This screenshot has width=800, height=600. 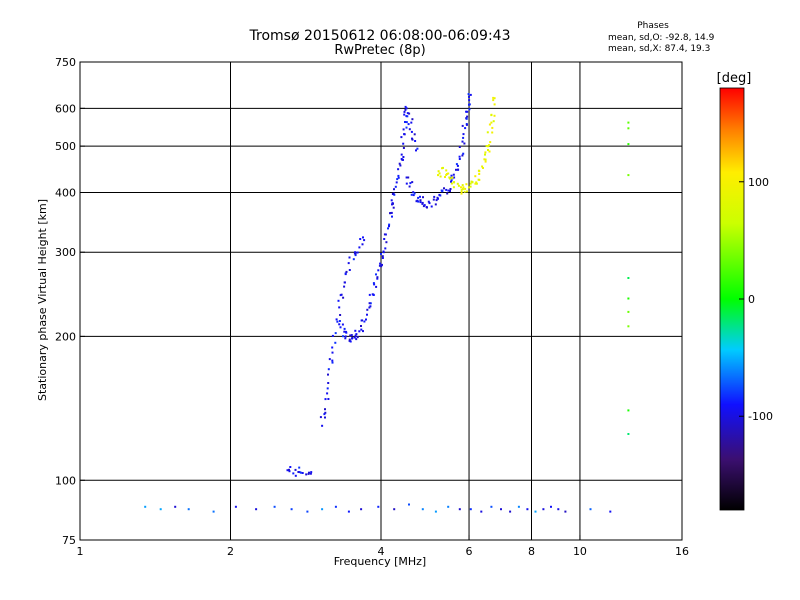 What do you see at coordinates (65, 108) in the screenshot?
I see `y-tick-label: 600` at bounding box center [65, 108].